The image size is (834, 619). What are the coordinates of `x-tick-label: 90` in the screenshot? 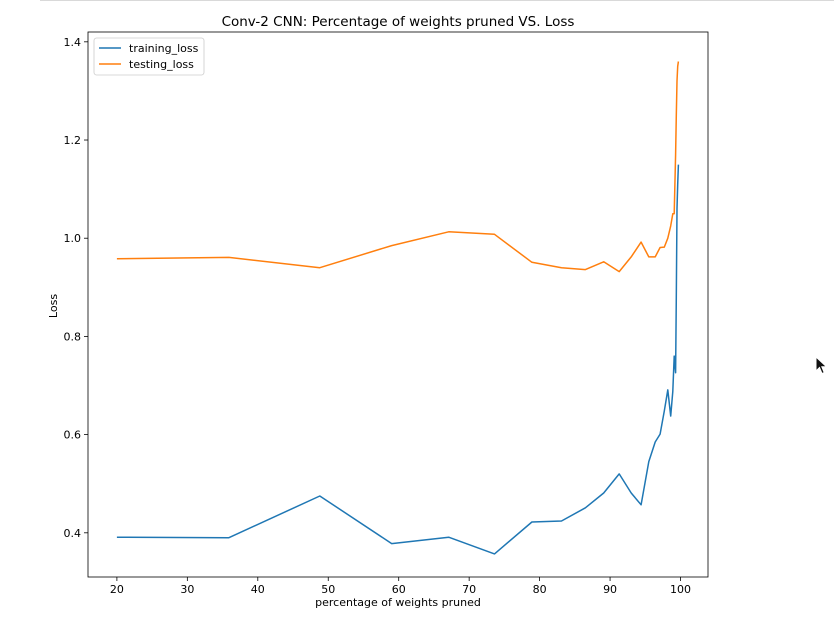 It's located at (610, 589).